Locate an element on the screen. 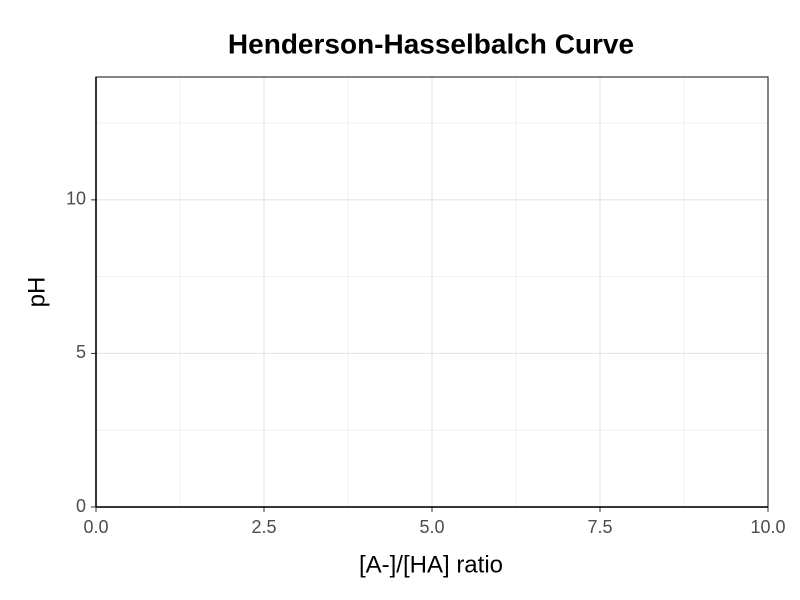 The width and height of the screenshot is (800, 600). y-tick-label: 10 is located at coordinates (76, 199).